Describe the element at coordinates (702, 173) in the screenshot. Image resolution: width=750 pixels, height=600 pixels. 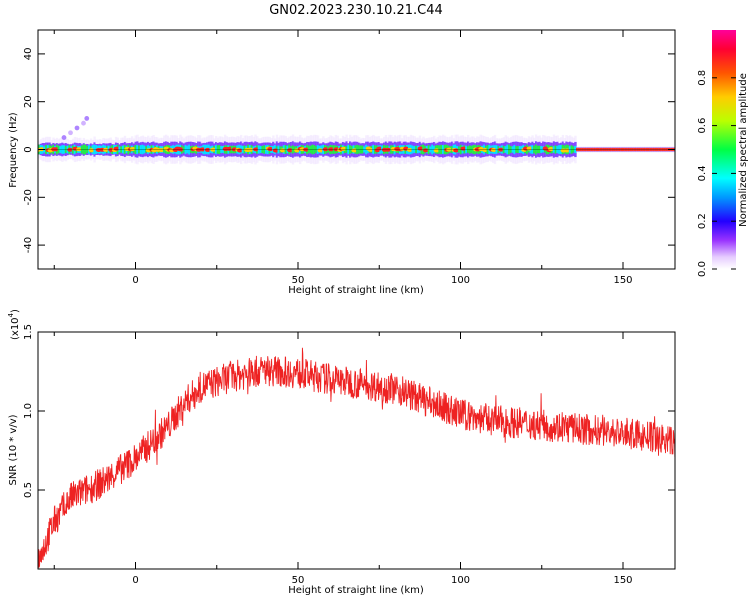
I see `colorbar-tick-label: 0.4` at that location.